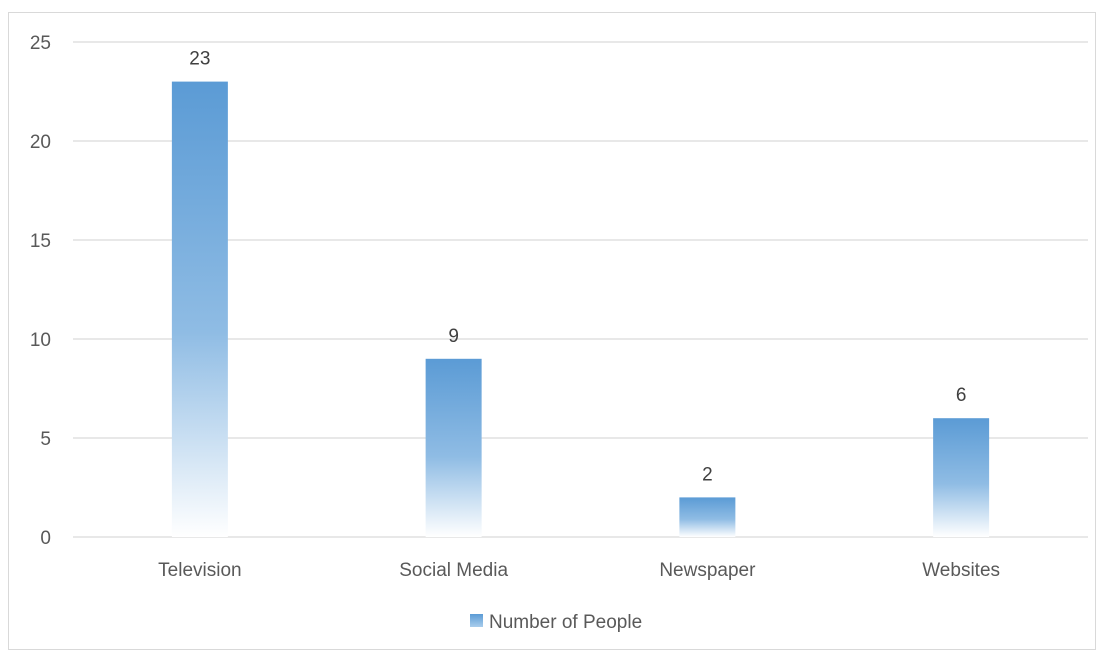  What do you see at coordinates (453, 570) in the screenshot?
I see `x-category-label: Social Media` at bounding box center [453, 570].